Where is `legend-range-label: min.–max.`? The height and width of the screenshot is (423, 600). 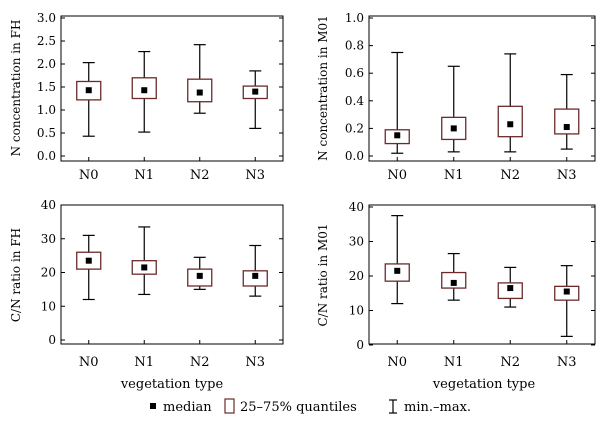 legend-range-label: min.–max. is located at coordinates (437, 407).